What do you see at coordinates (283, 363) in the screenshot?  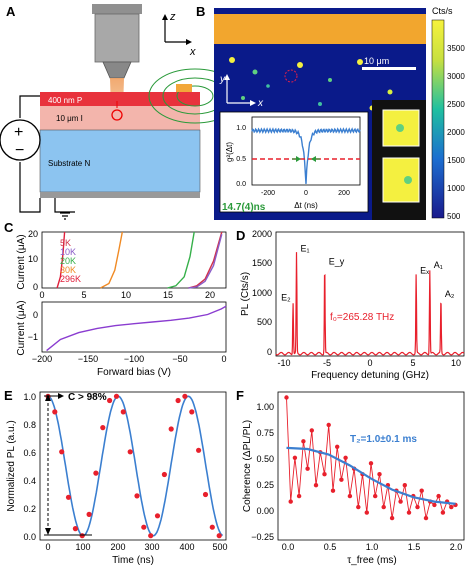 I see `d-xtick: -10` at bounding box center [283, 363].